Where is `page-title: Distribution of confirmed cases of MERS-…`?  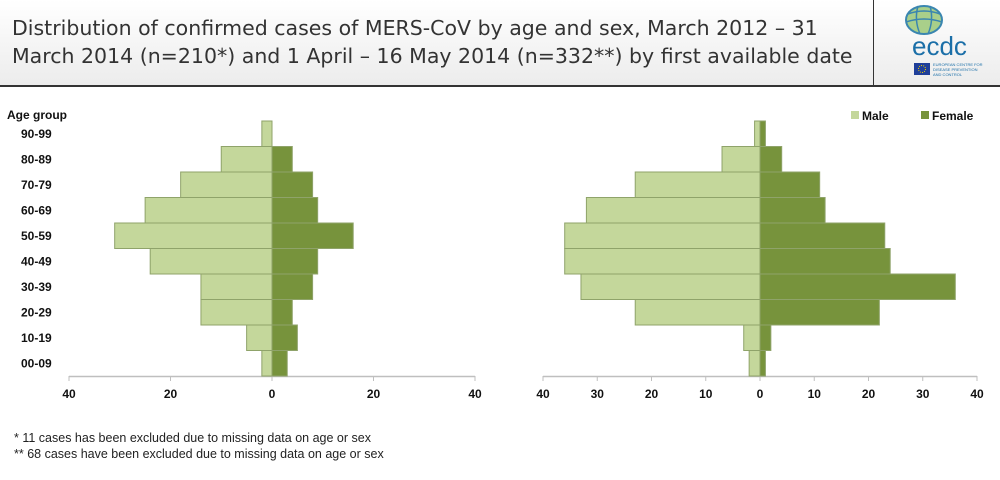
page-title: Distribution of confirmed cases of MERS-… is located at coordinates (442, 42).